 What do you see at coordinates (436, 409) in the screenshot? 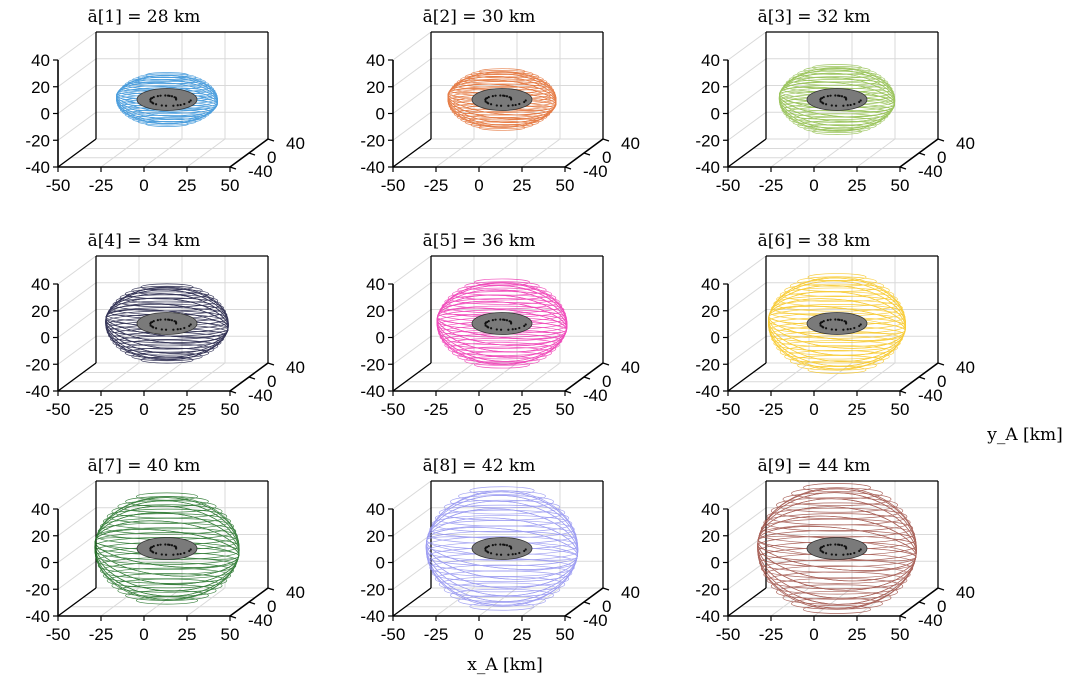
I see `x-tick-label: -25` at bounding box center [436, 409].